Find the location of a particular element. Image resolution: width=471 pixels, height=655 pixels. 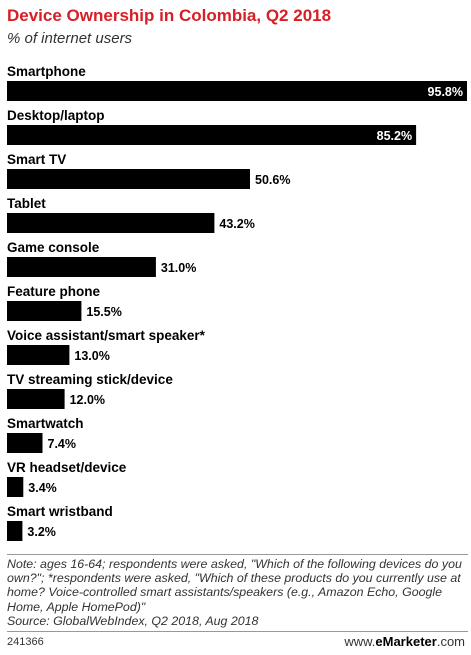

category-label: Smartphone is located at coordinates (46, 71).